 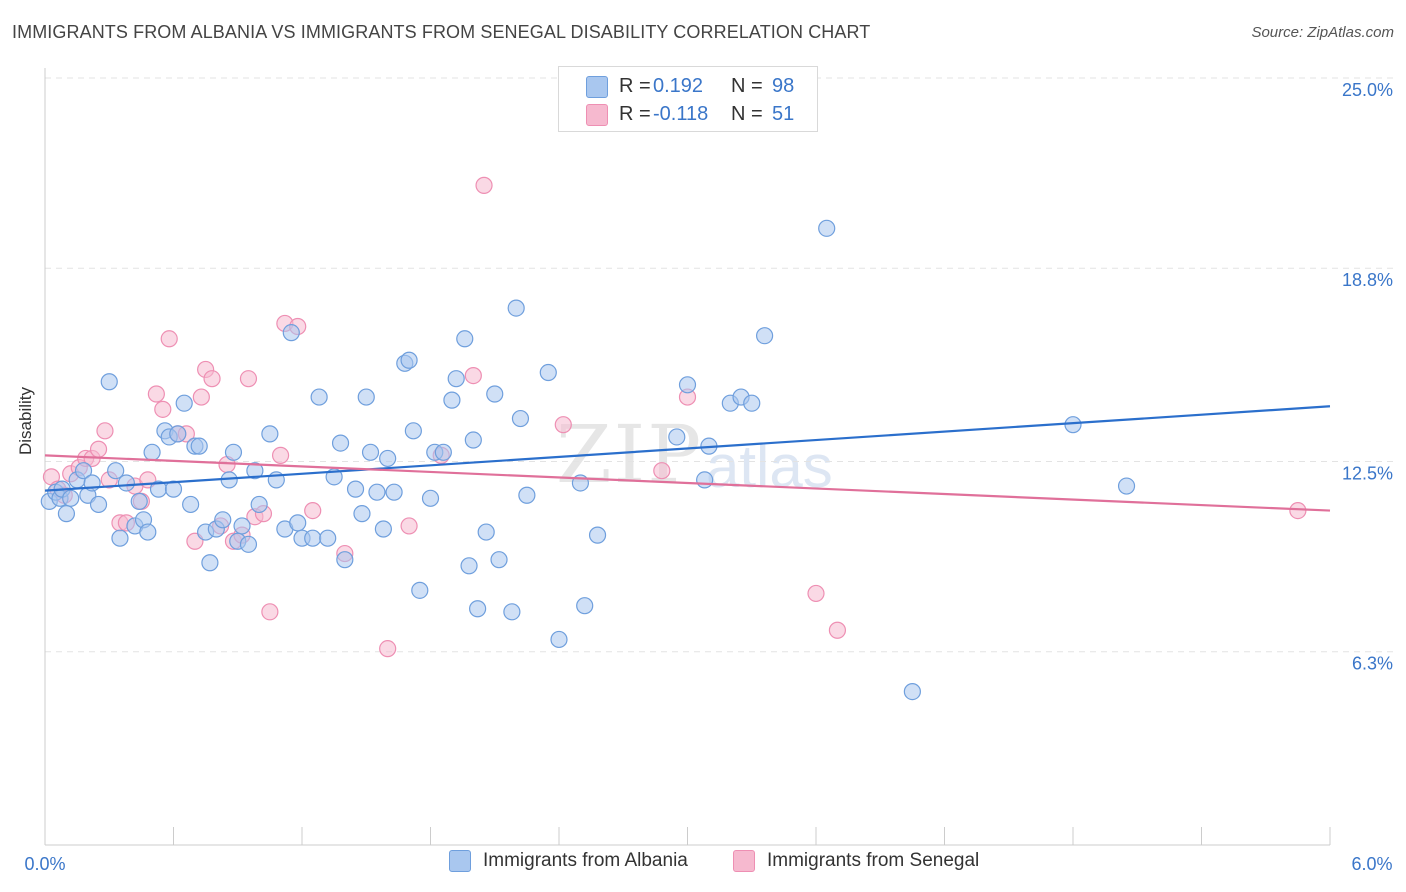 What do you see at coordinates (1367, 474) in the screenshot?
I see `y-tick-label: 12.5%` at bounding box center [1367, 474].